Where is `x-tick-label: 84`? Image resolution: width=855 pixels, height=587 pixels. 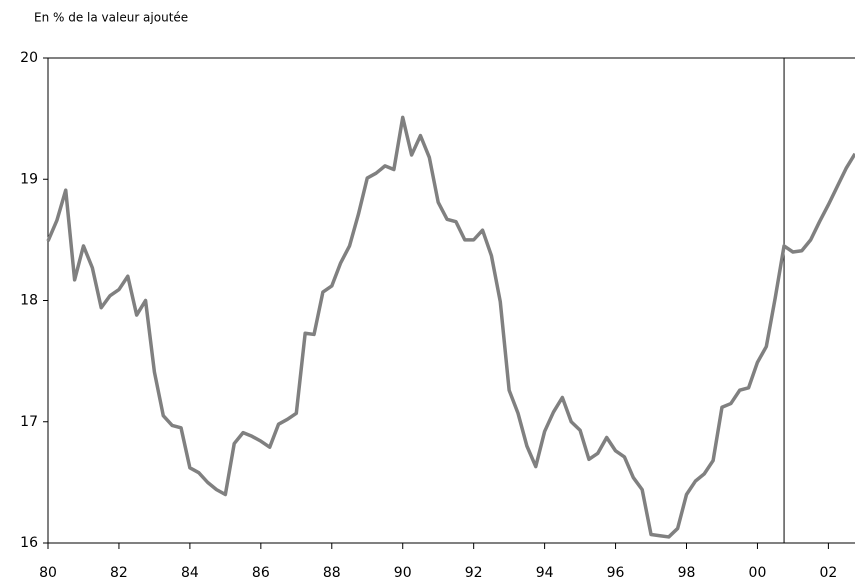 x-tick-label: 84 is located at coordinates (190, 573).